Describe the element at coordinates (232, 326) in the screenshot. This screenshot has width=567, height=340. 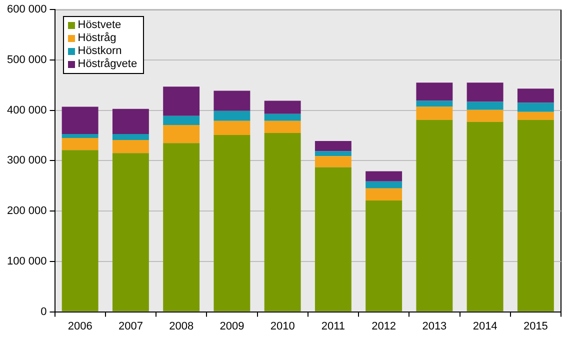
I see `x-tick-label: 2009` at that location.